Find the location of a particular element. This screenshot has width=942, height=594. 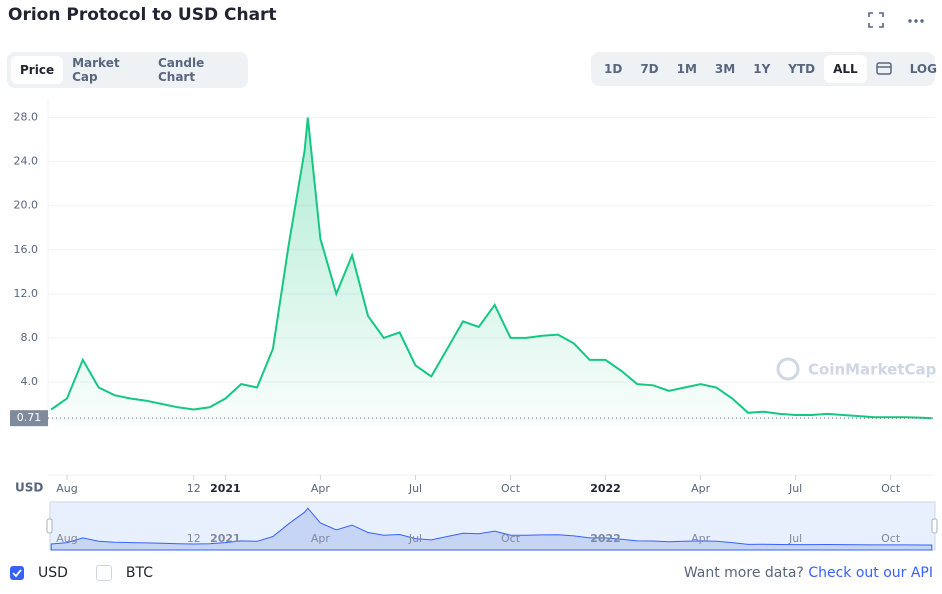

y-tick-label: 28.0 is located at coordinates (26, 117).